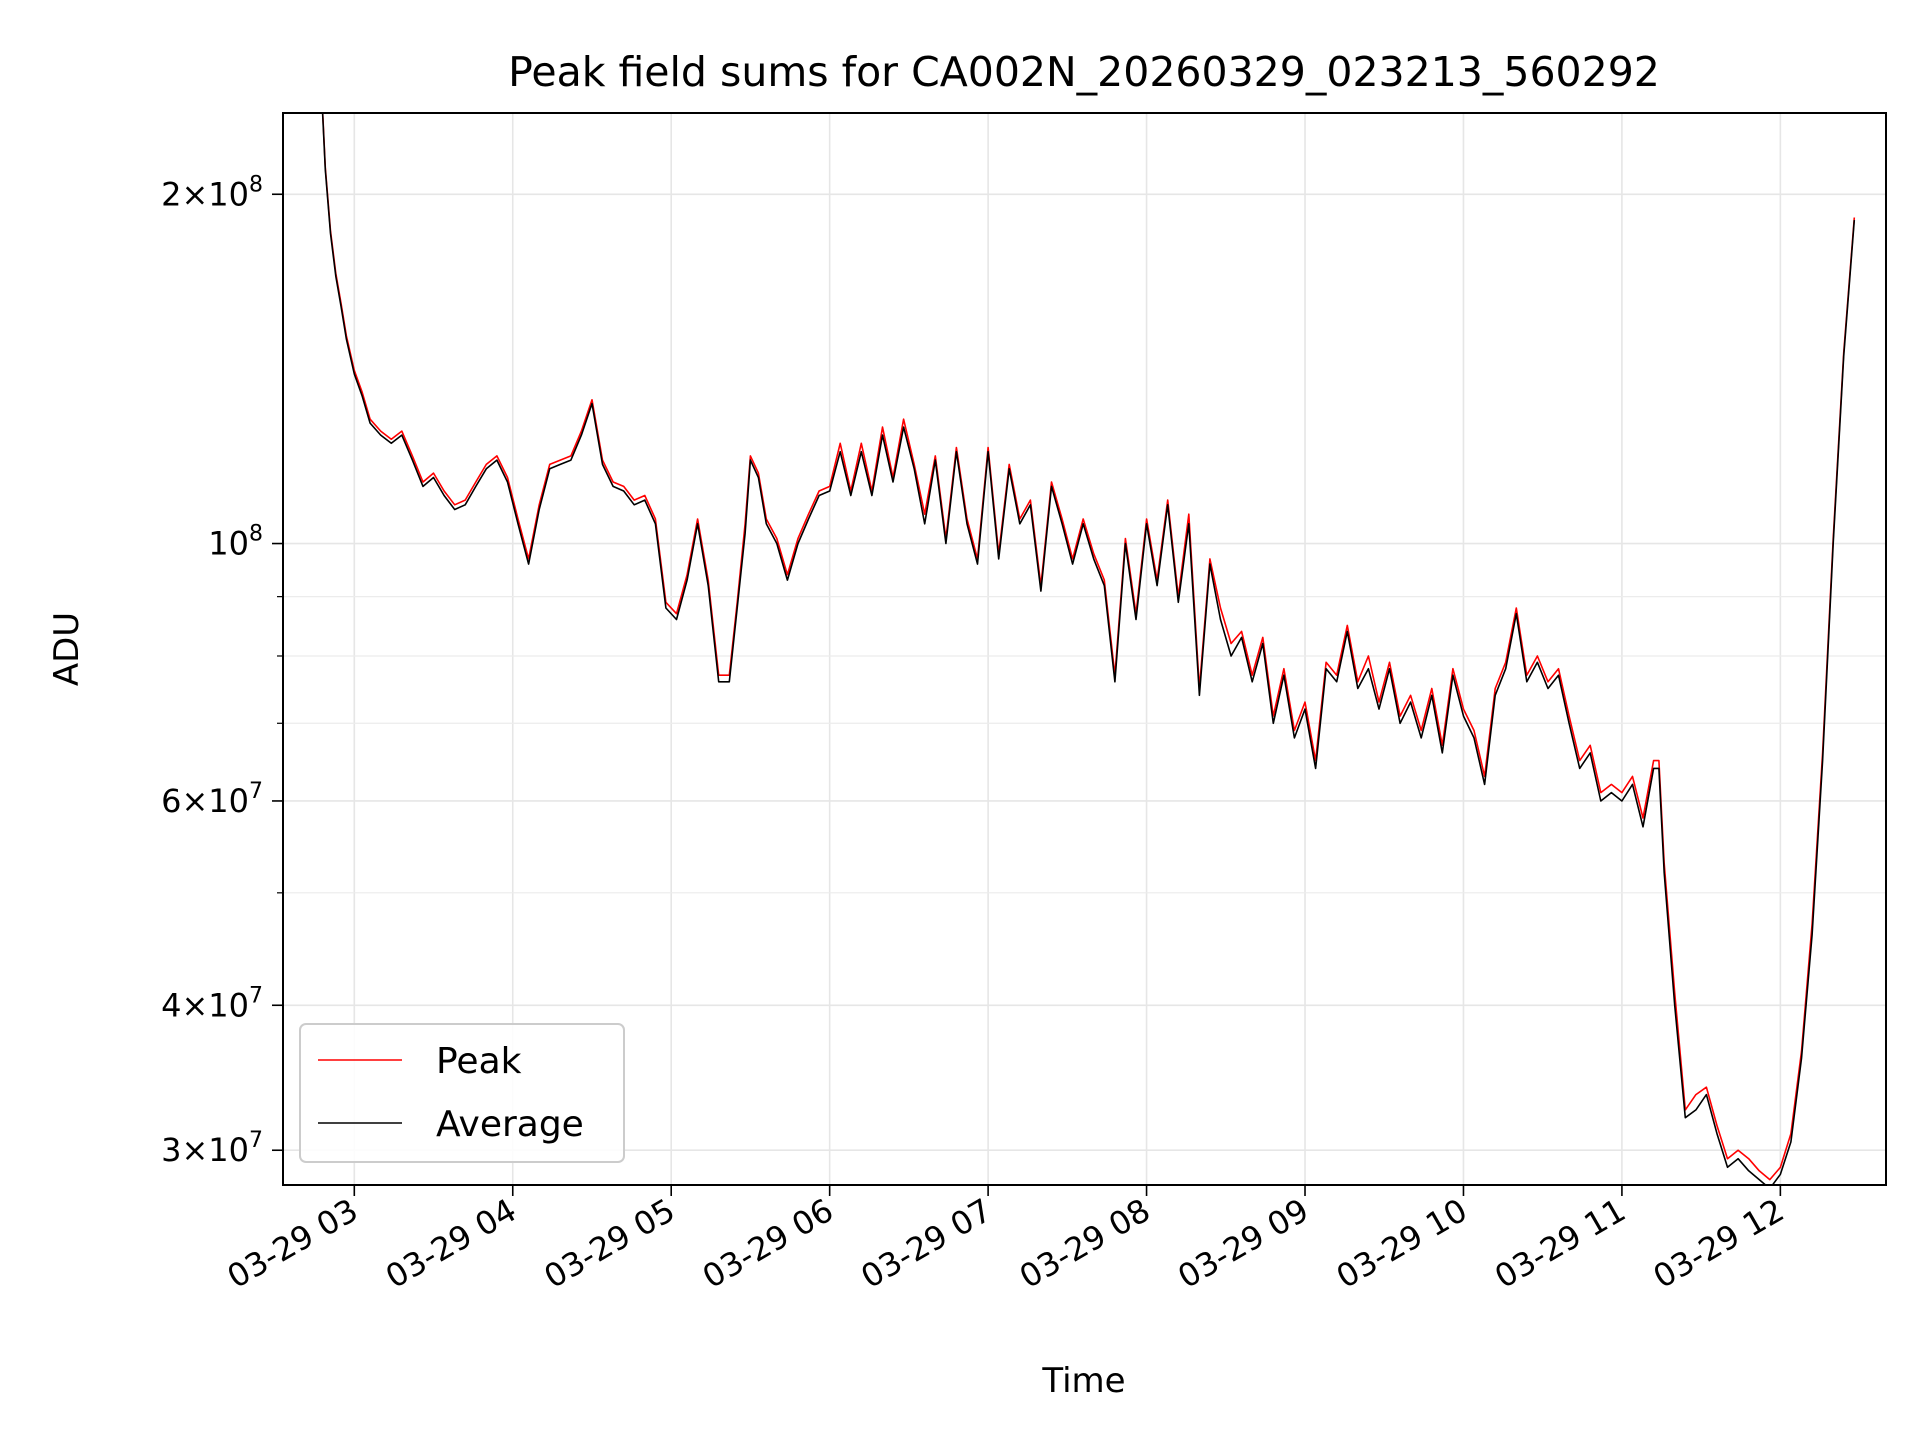  Describe the element at coordinates (510, 1124) in the screenshot. I see `legend-label-average: Average` at that location.